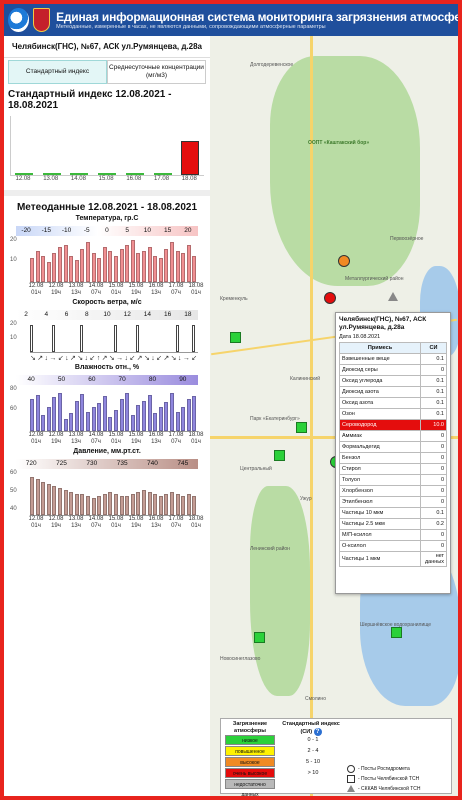 This screenshot has width=462, height=800. What do you see at coordinates (393, 392) in the screenshot?
I see `popup-row: Диоксид азота 0.1` at bounding box center [393, 392].